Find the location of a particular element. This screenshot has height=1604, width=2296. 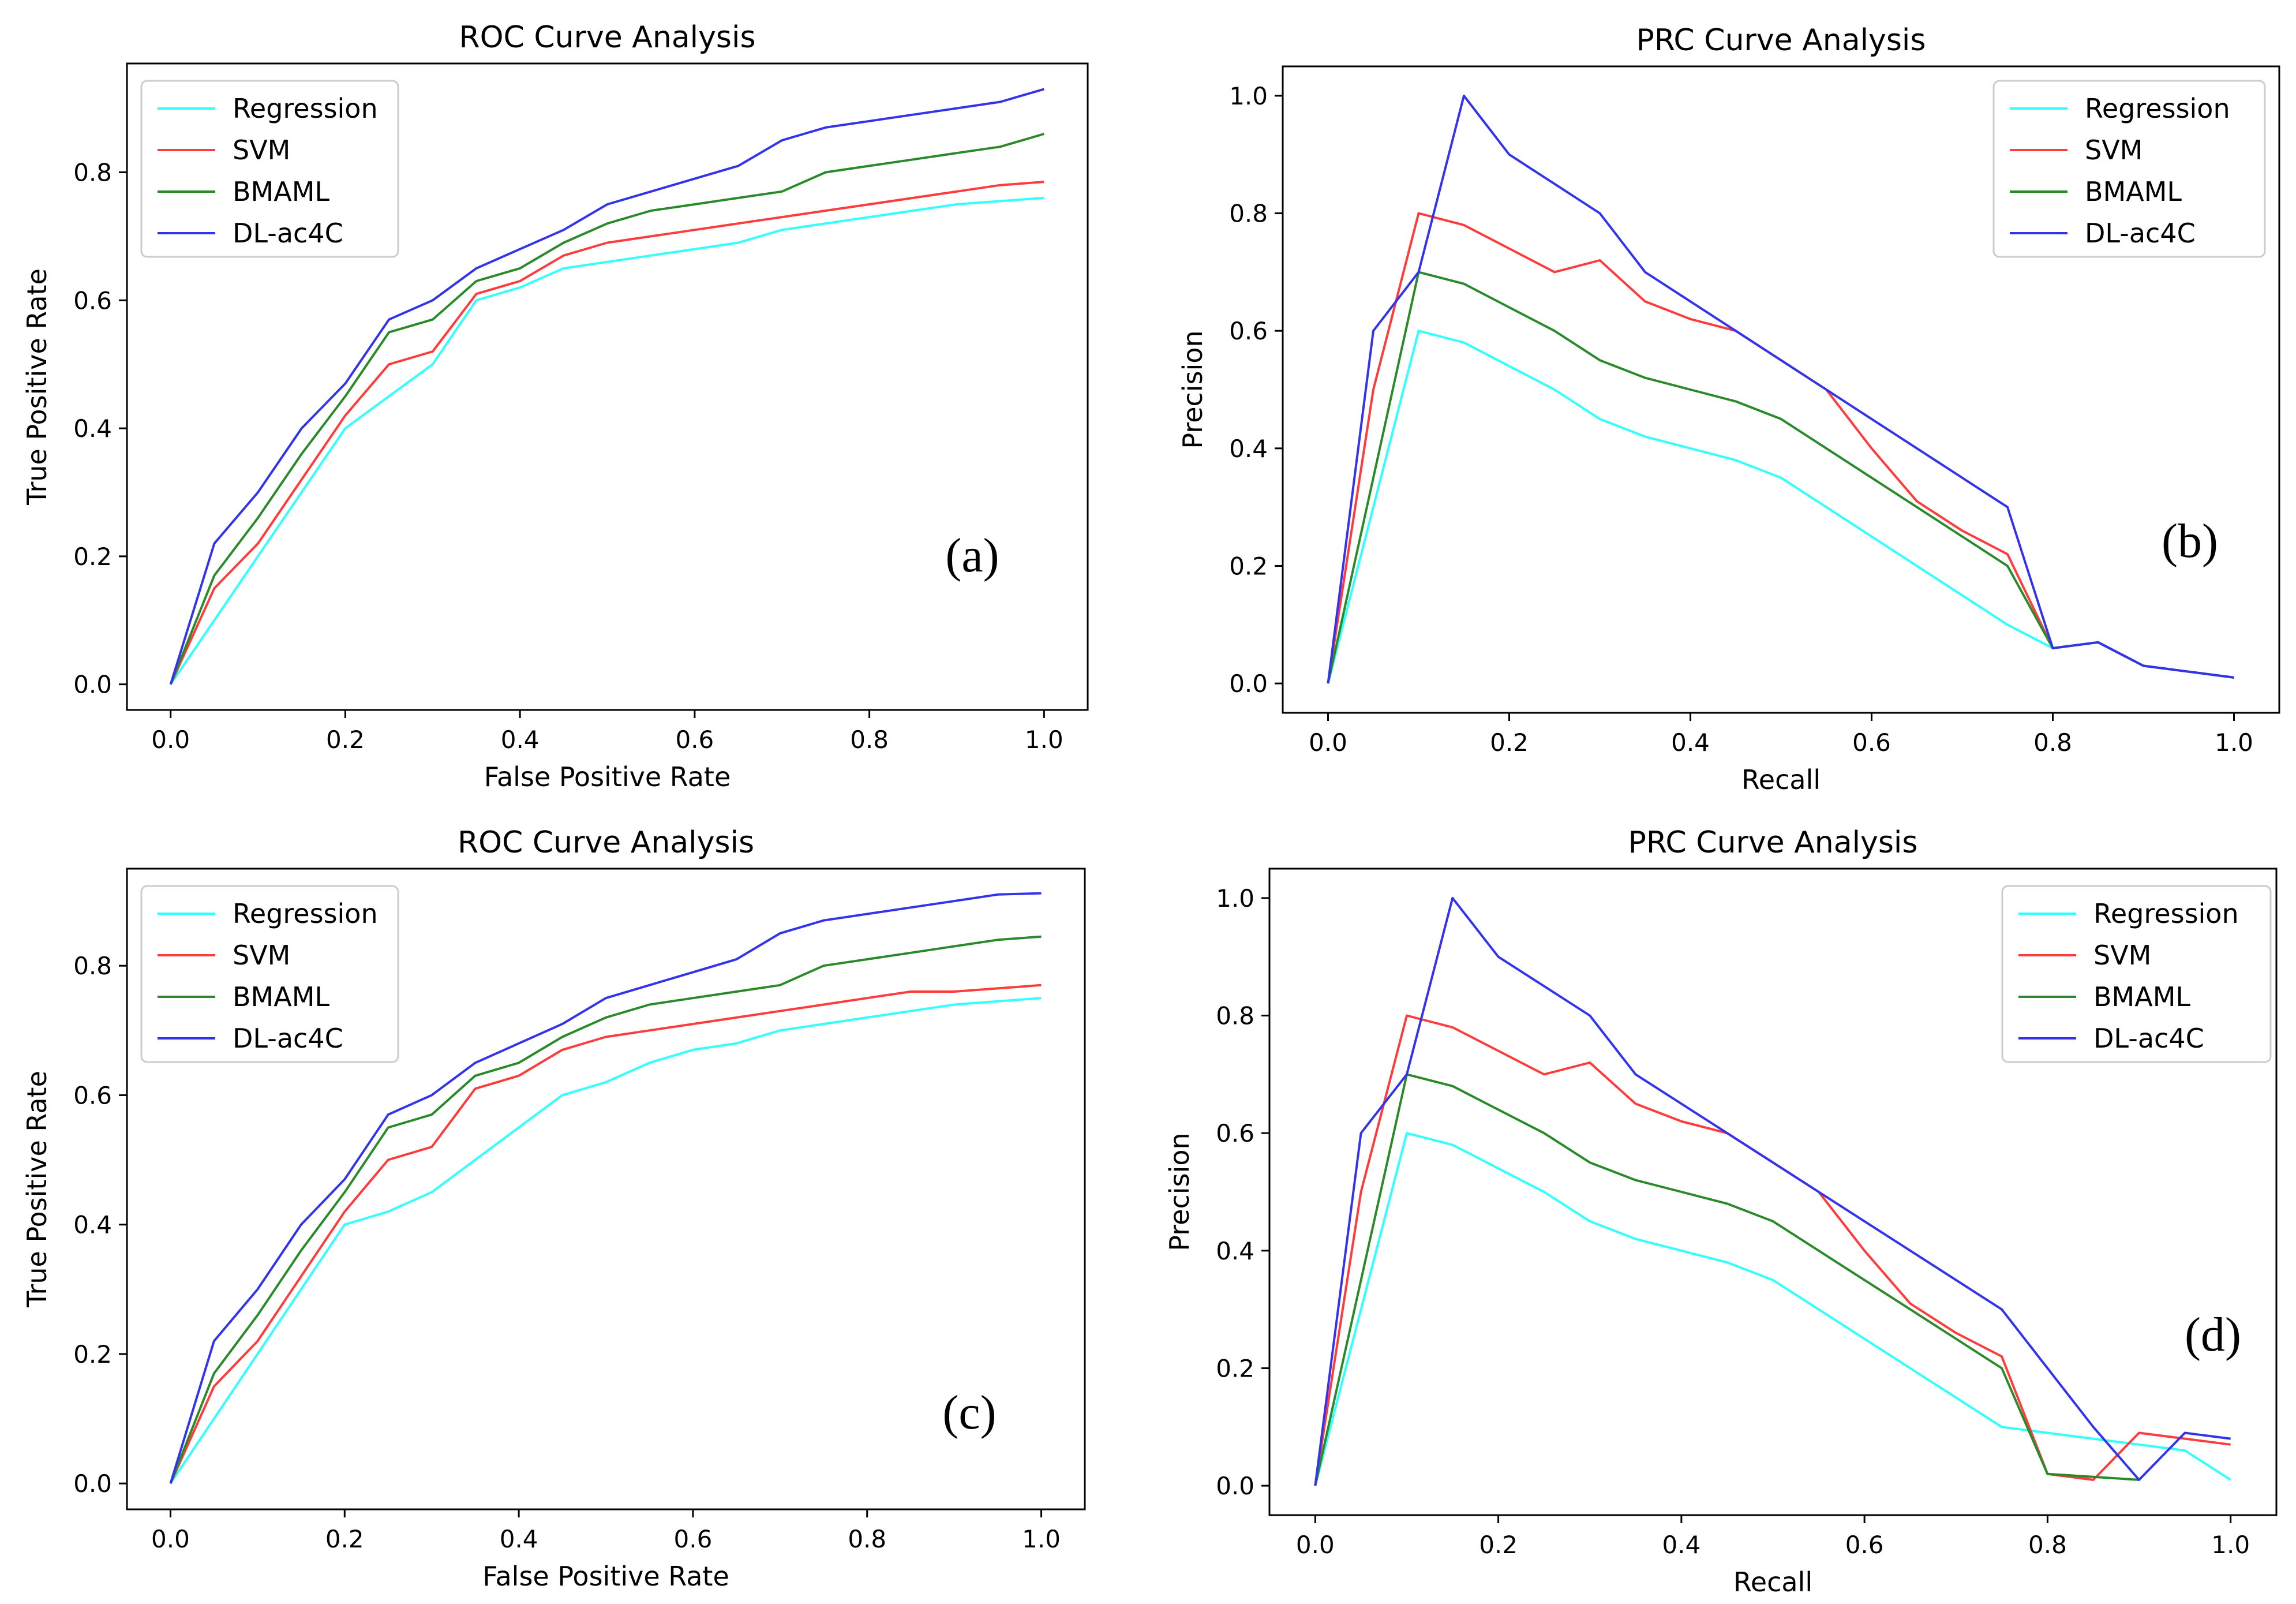

panel-label: (a) is located at coordinates (972, 555).